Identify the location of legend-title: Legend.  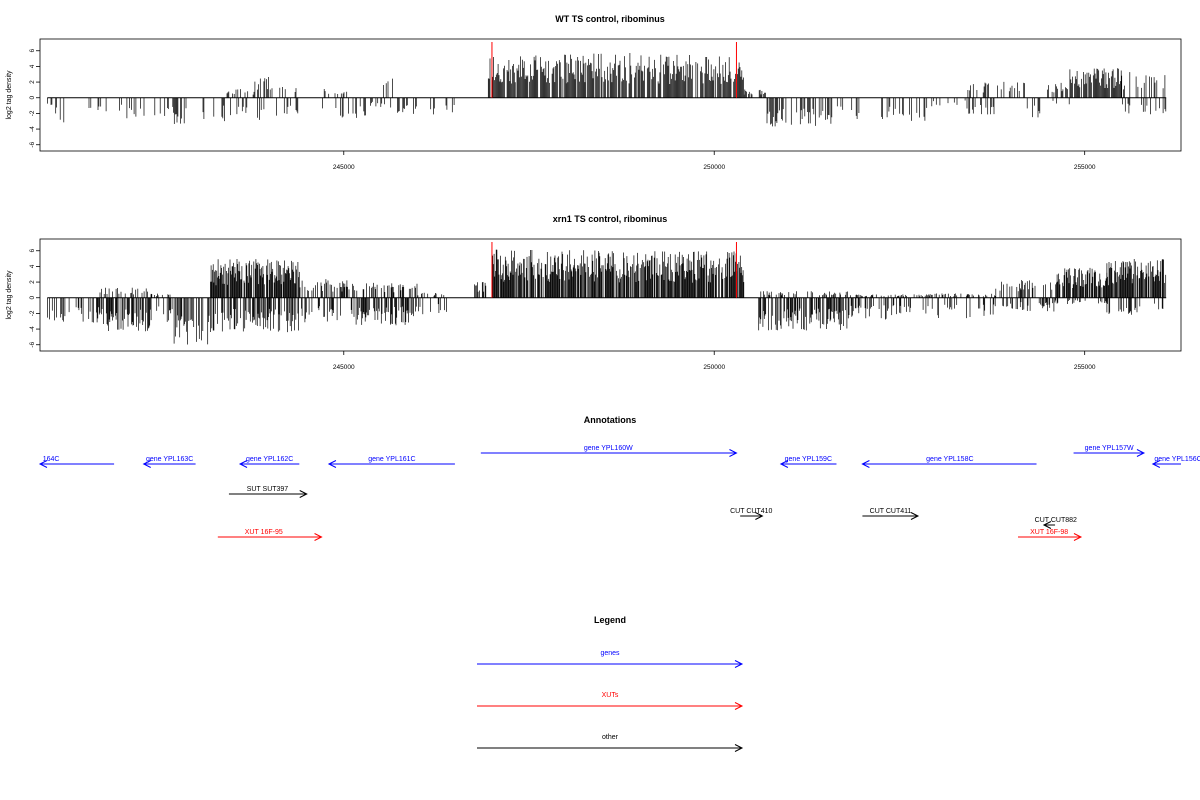
(610, 620).